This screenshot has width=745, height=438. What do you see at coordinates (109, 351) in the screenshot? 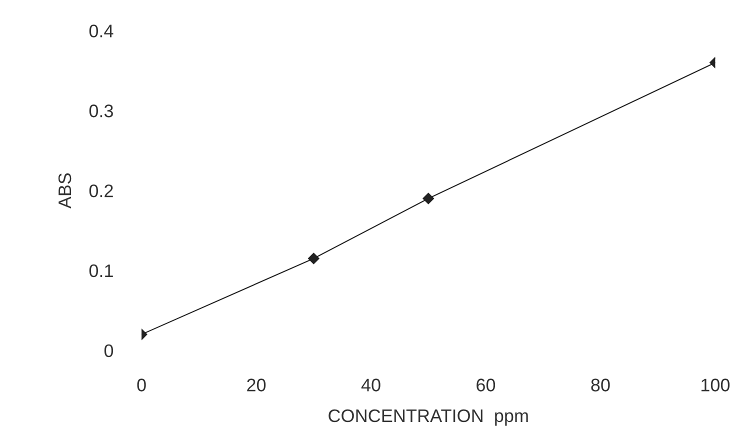
I see `y-tick-label: 0` at bounding box center [109, 351].